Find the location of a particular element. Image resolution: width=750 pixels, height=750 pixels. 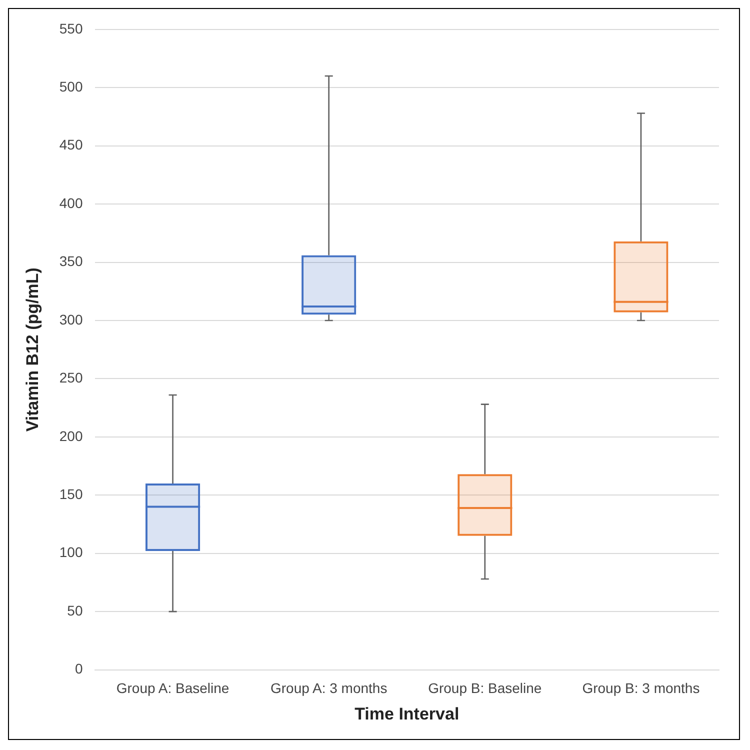

y-tick-label: 350 is located at coordinates (71, 261).